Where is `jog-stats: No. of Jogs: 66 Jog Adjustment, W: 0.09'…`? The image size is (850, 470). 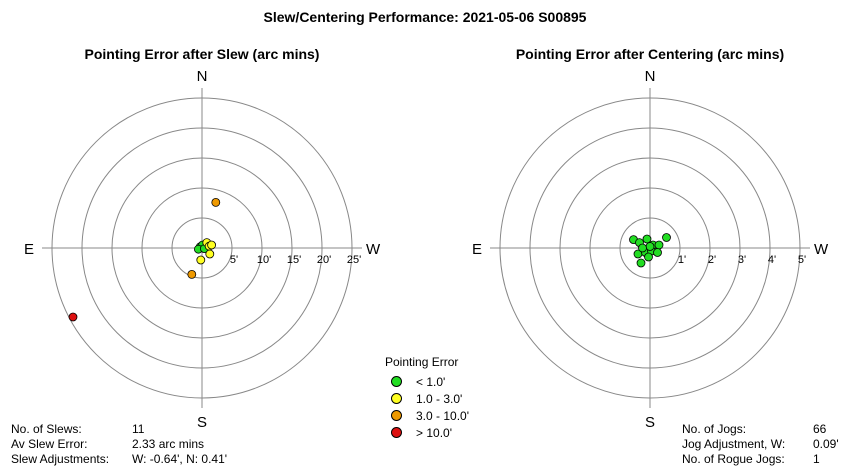 jog-stats: No. of Jogs: 66 Jog Adjustment, W: 0.09'… is located at coordinates (760, 444).